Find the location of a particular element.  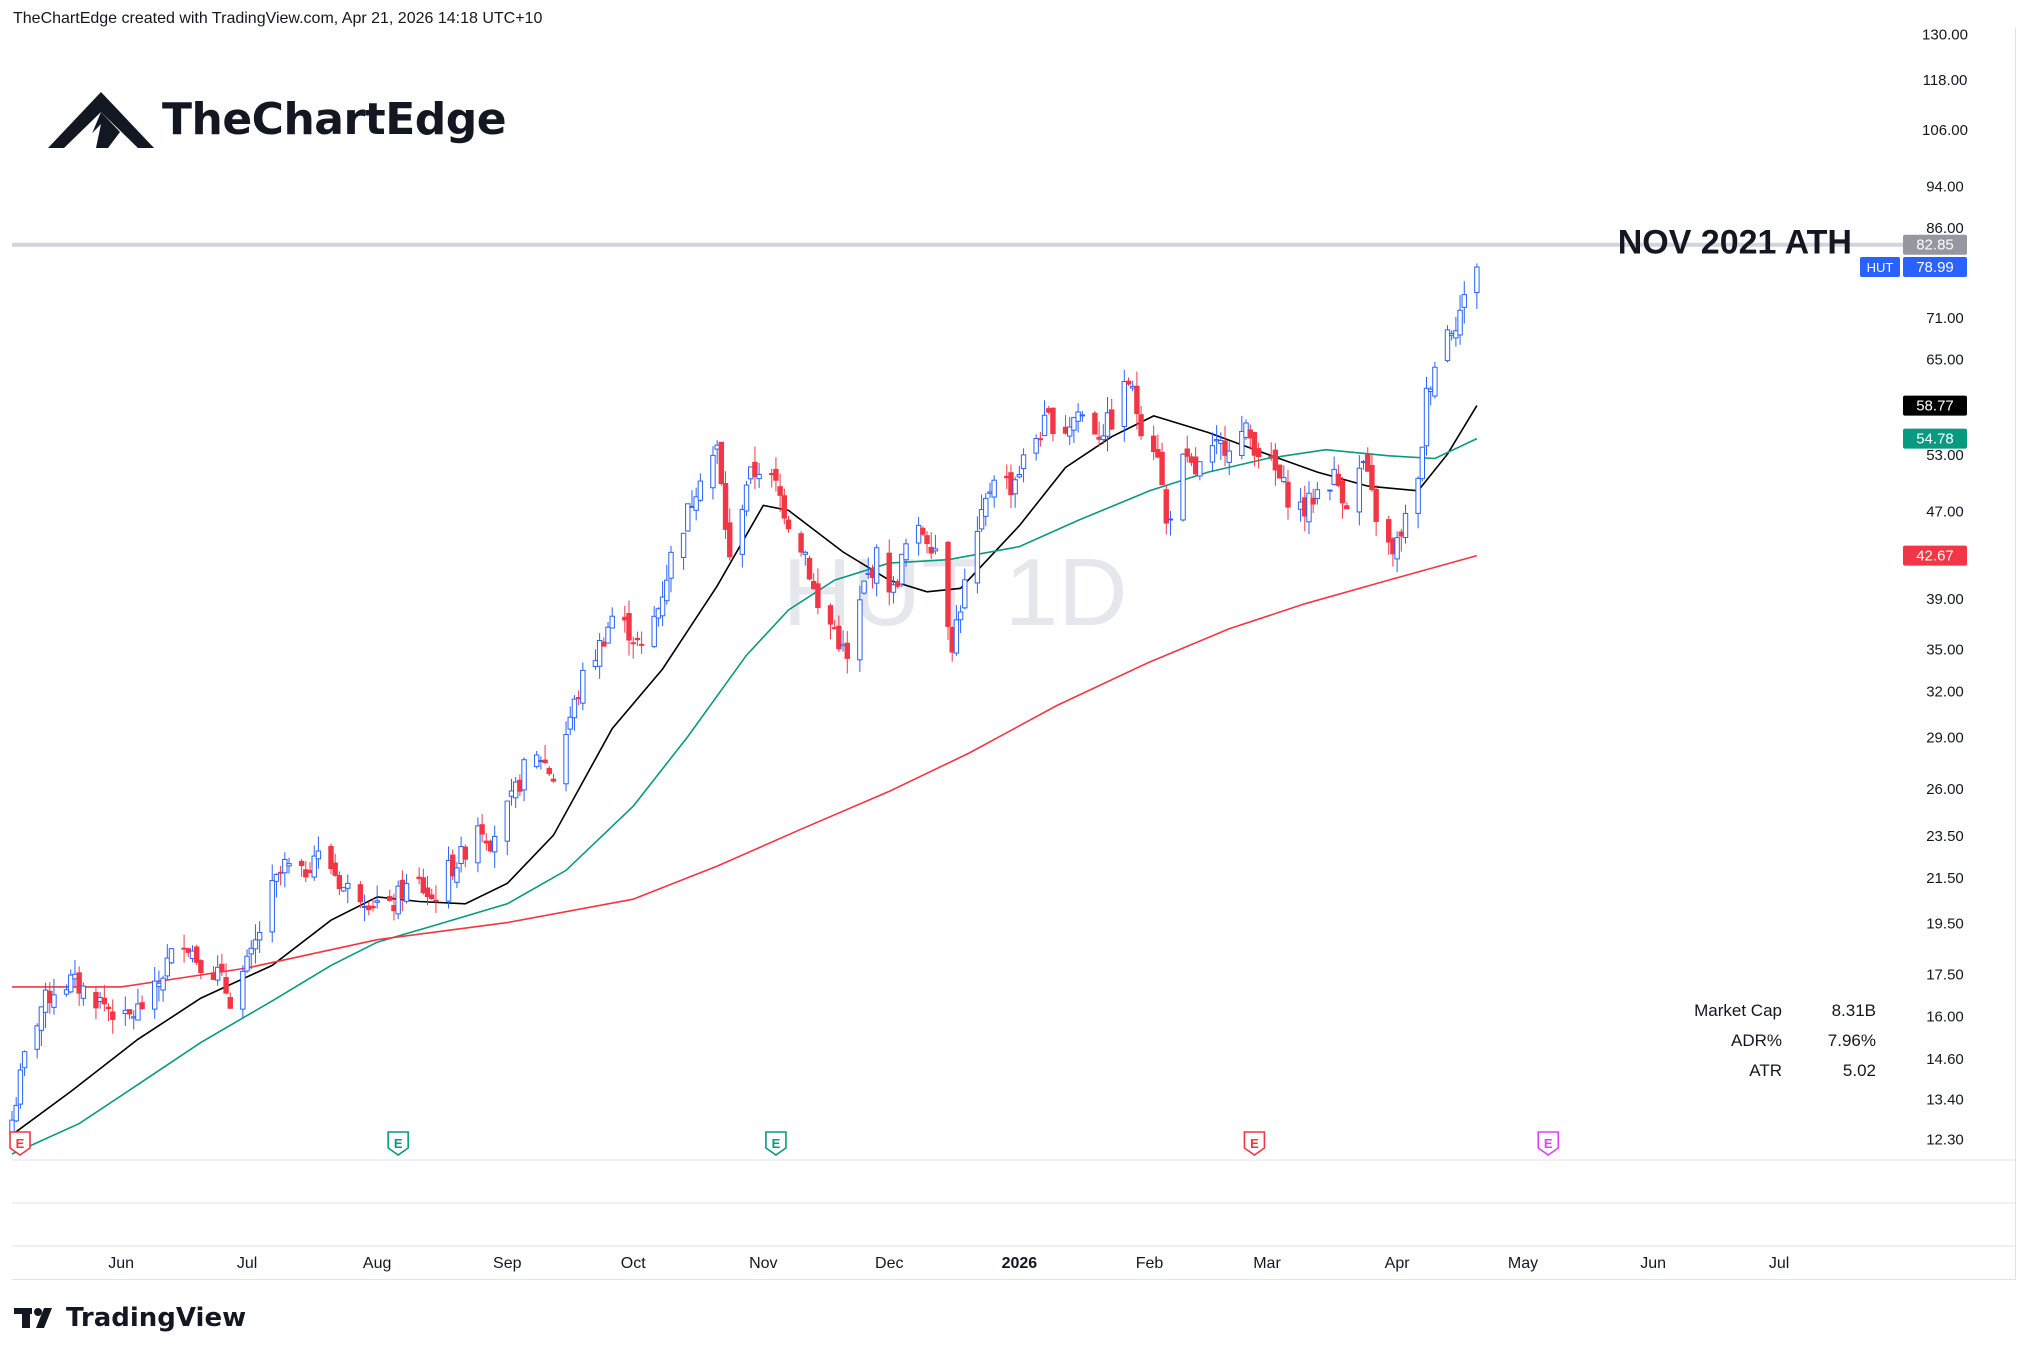

tradingview-footer: TradingView is located at coordinates (130, 1318).